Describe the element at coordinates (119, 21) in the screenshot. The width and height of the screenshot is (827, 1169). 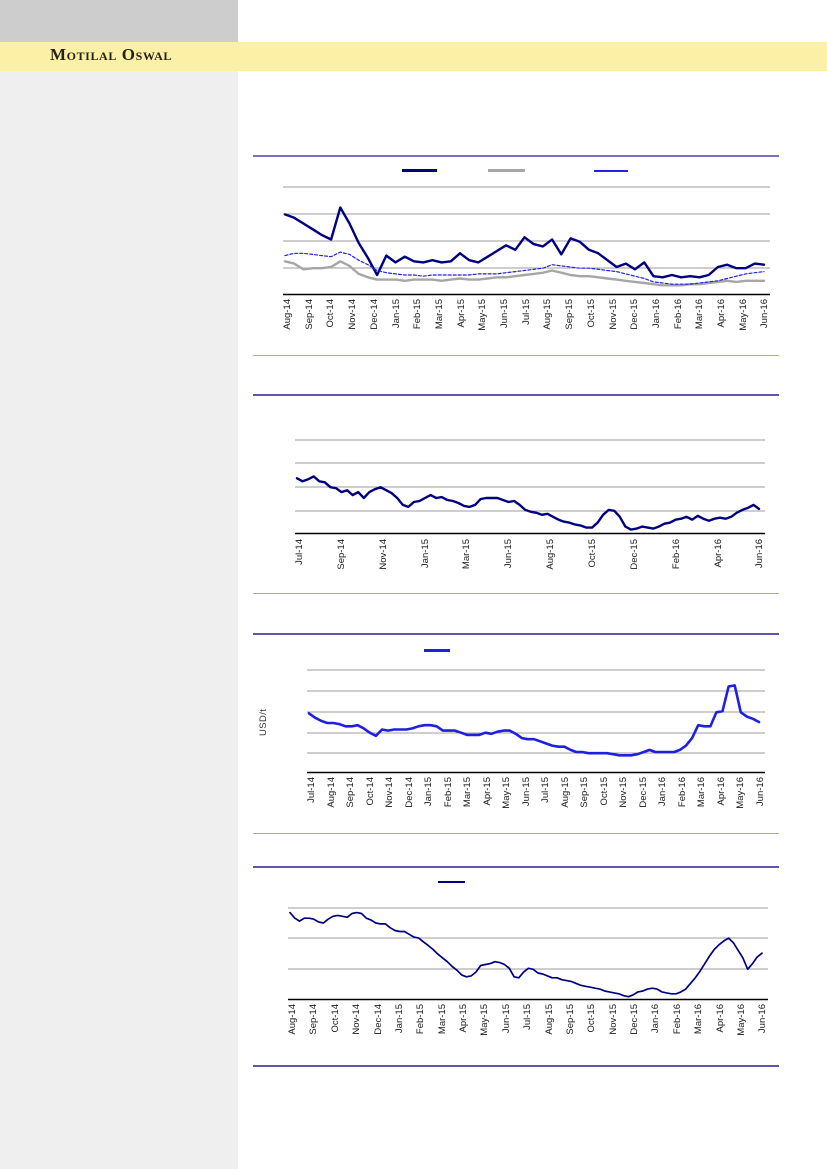
I see `page-corner-block` at that location.